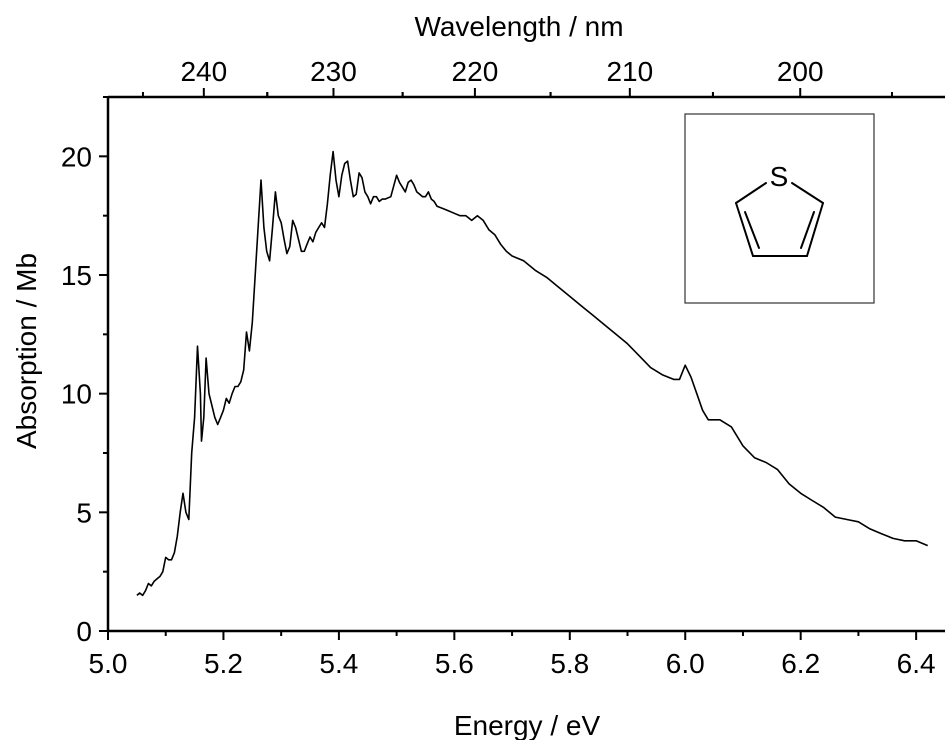 This screenshot has height=740, width=945. Describe the element at coordinates (779, 219) in the screenshot. I see `thiophene-ring-icon` at that location.